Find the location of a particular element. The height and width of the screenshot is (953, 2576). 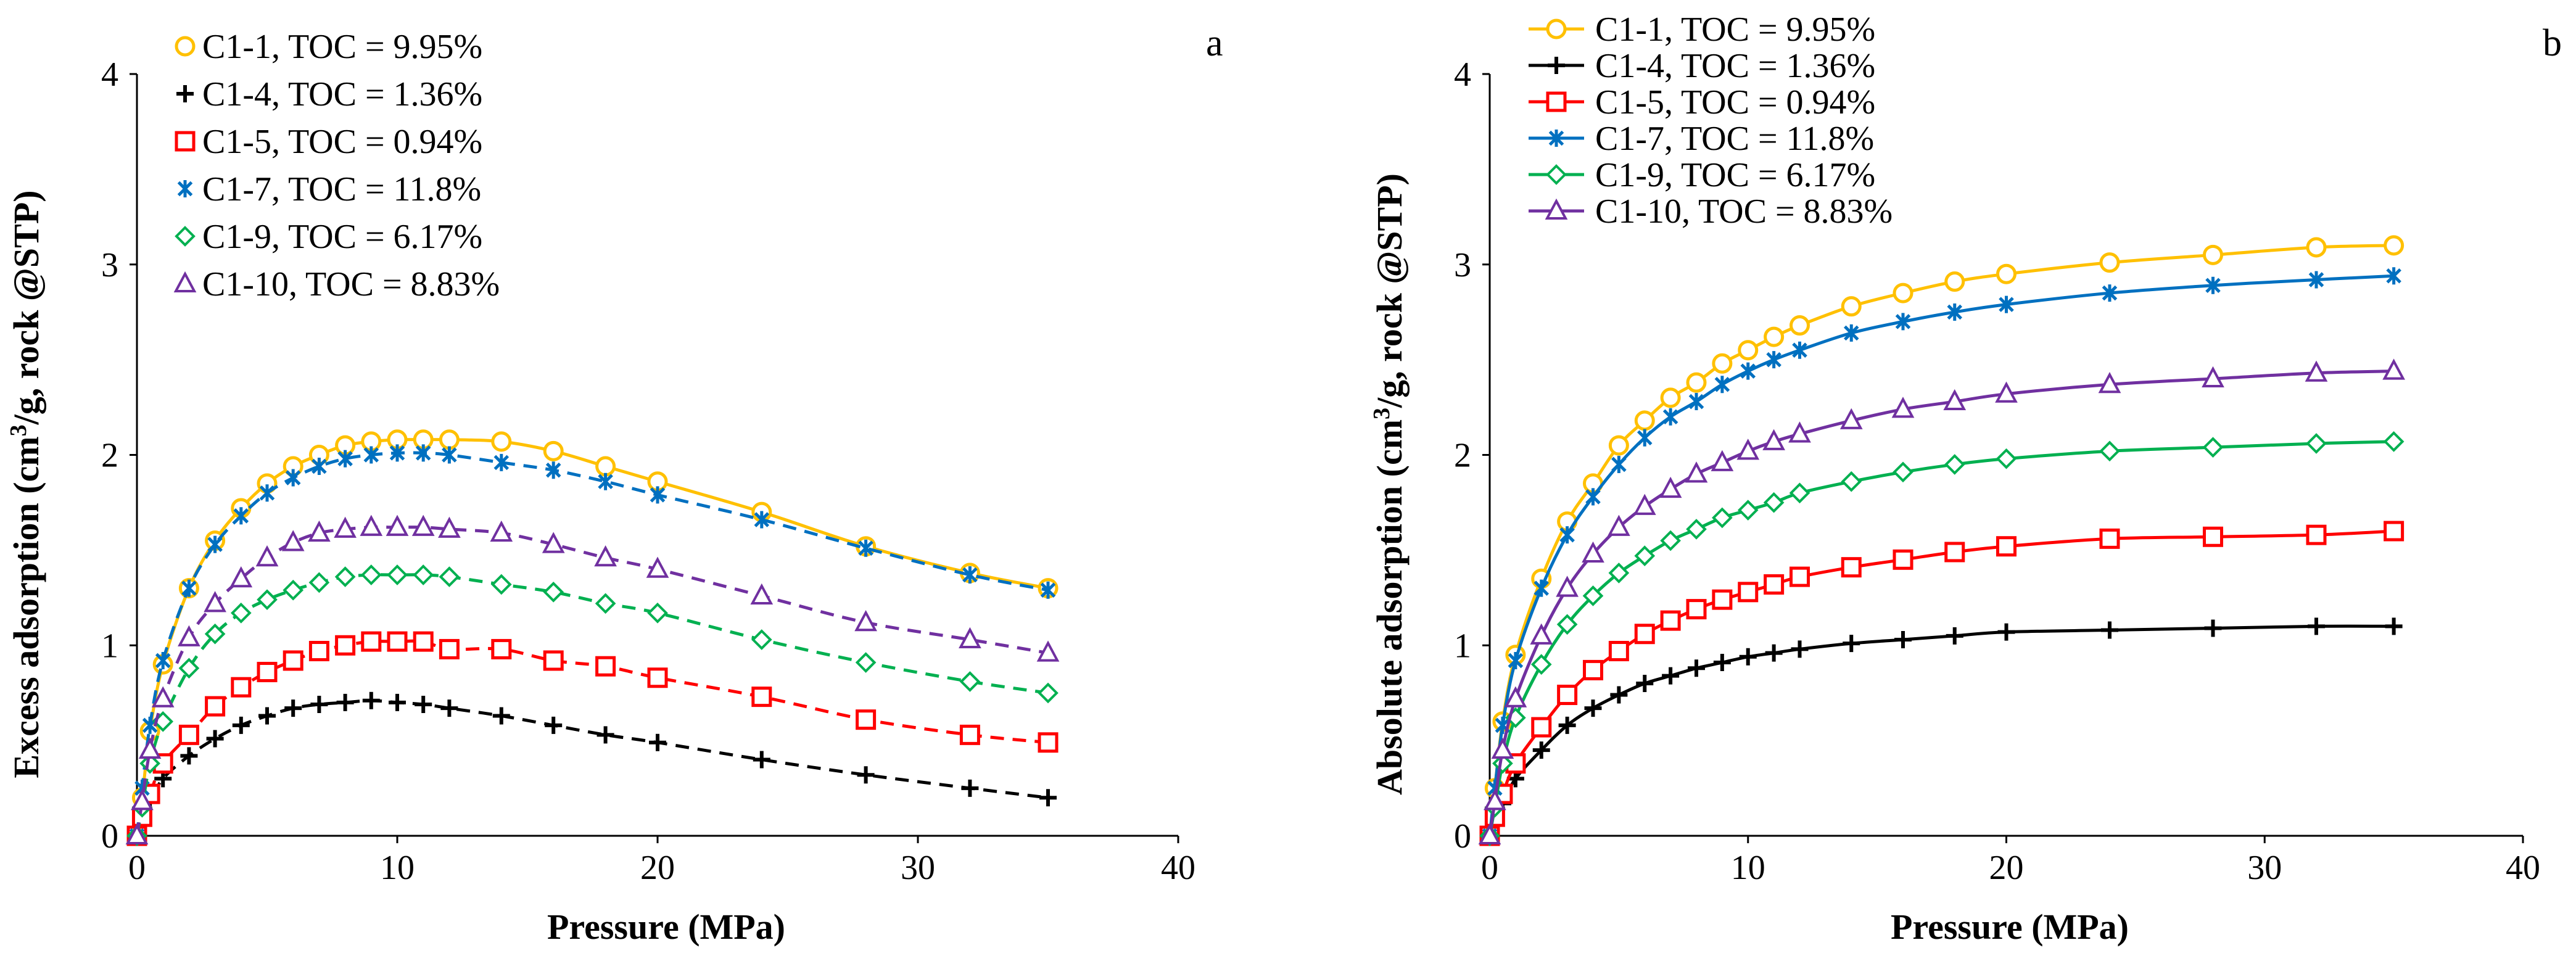

panel-a-x-axis-title: Pressure (MPa) is located at coordinates (666, 927).